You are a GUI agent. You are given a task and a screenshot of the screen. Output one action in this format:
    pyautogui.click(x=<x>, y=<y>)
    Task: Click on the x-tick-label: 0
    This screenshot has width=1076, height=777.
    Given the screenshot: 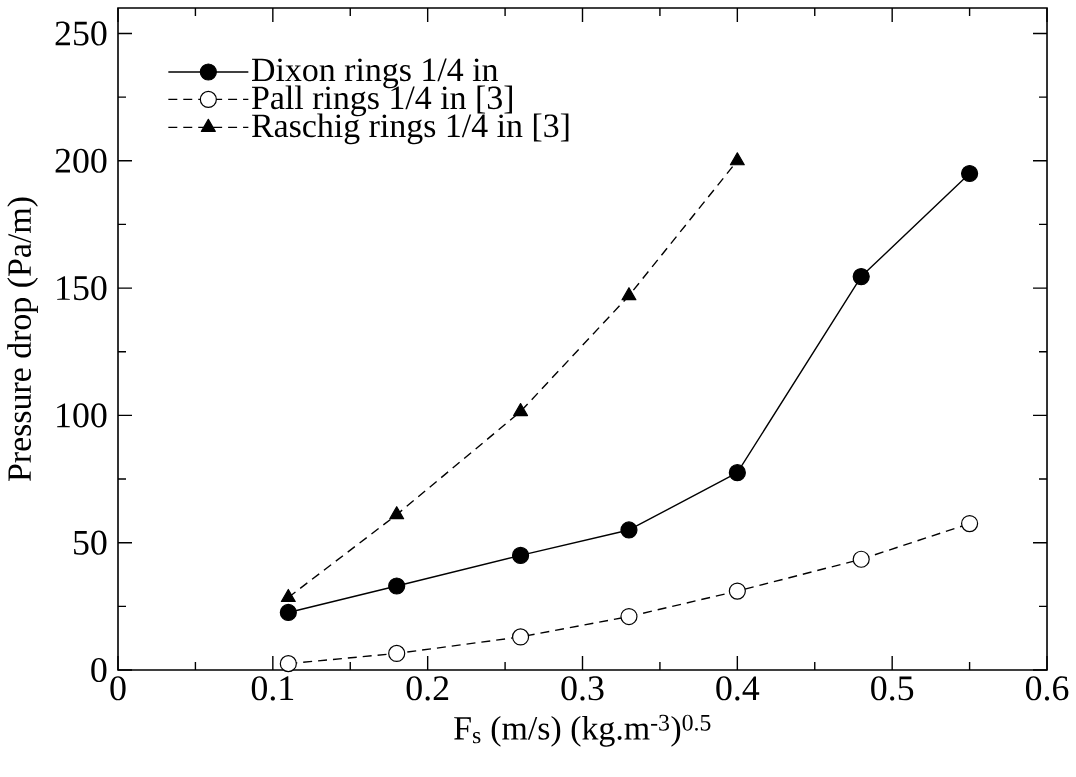 What is the action you would take?
    pyautogui.click(x=118, y=688)
    